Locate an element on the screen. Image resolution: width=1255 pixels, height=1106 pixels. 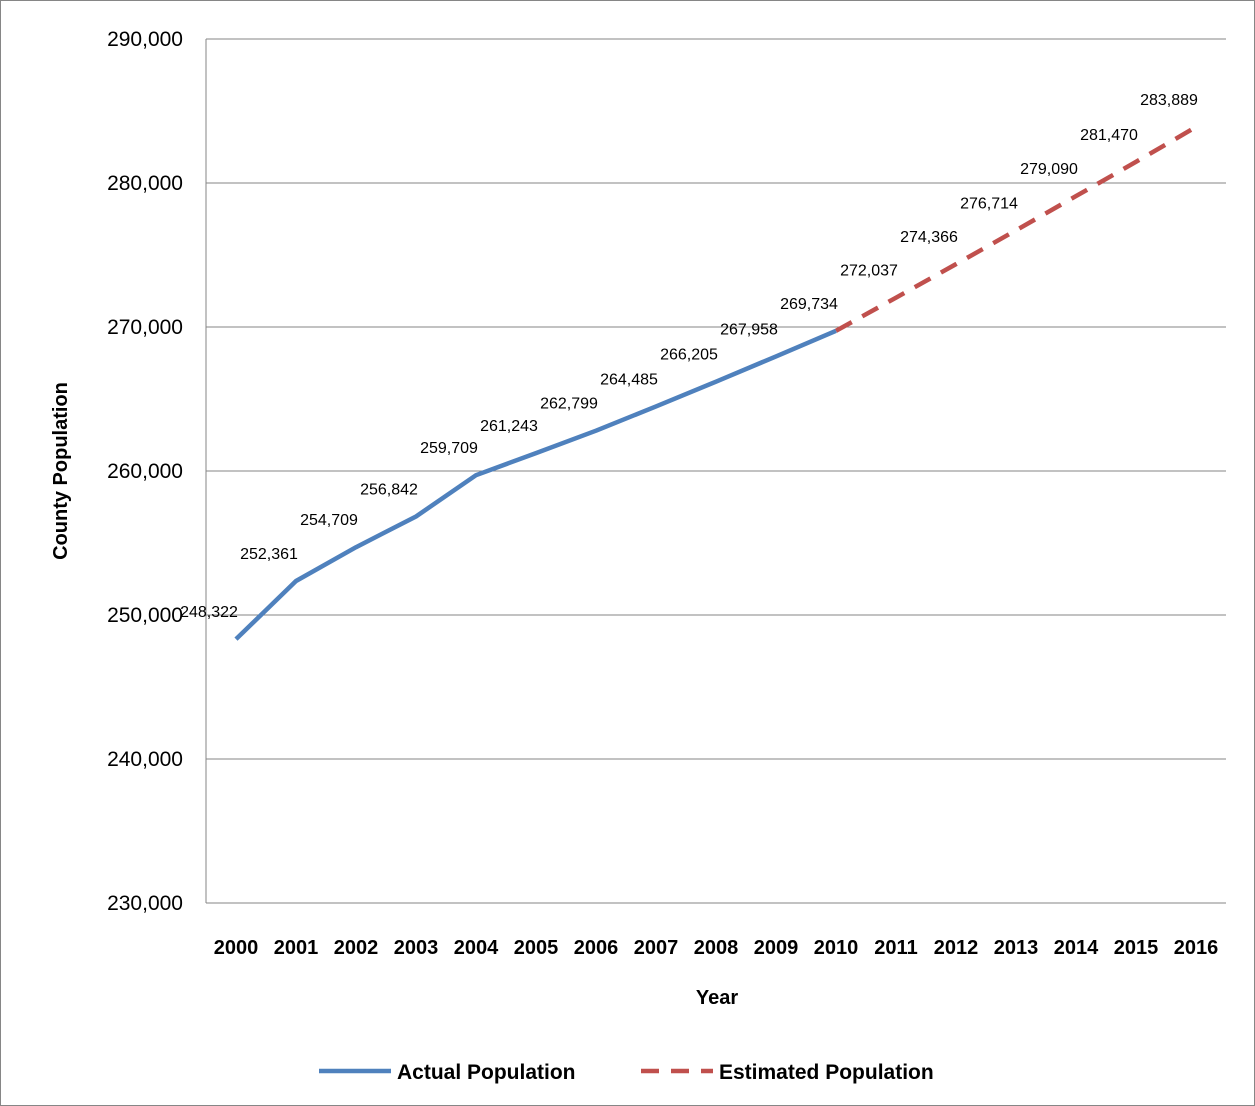
x-tick-label: 2014 is located at coordinates (1076, 948).